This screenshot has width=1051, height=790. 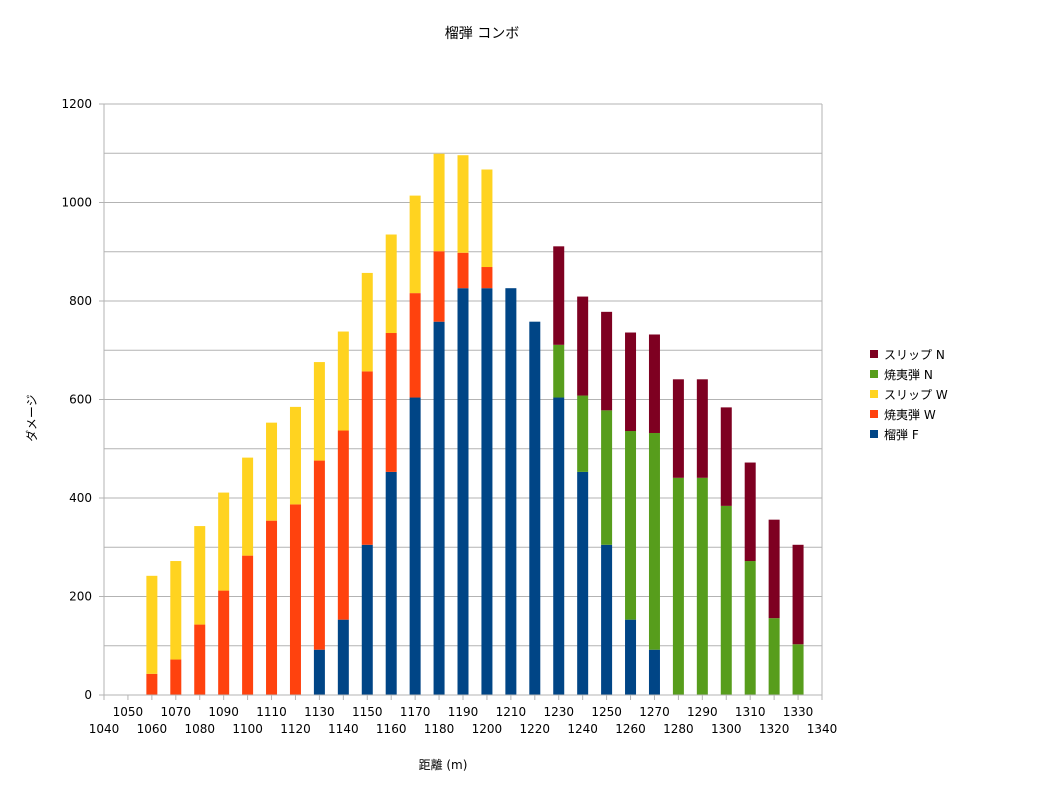 I want to click on x-tick-label: 1330, so click(x=798, y=712).